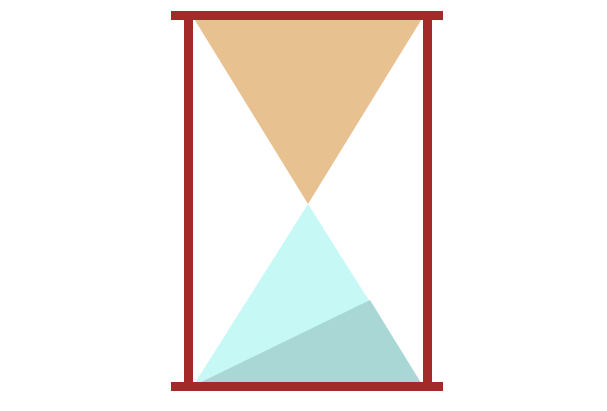 Image resolution: width=607 pixels, height=411 pixels. What do you see at coordinates (307, 386) in the screenshot?
I see `frame-bottom-bar` at bounding box center [307, 386].